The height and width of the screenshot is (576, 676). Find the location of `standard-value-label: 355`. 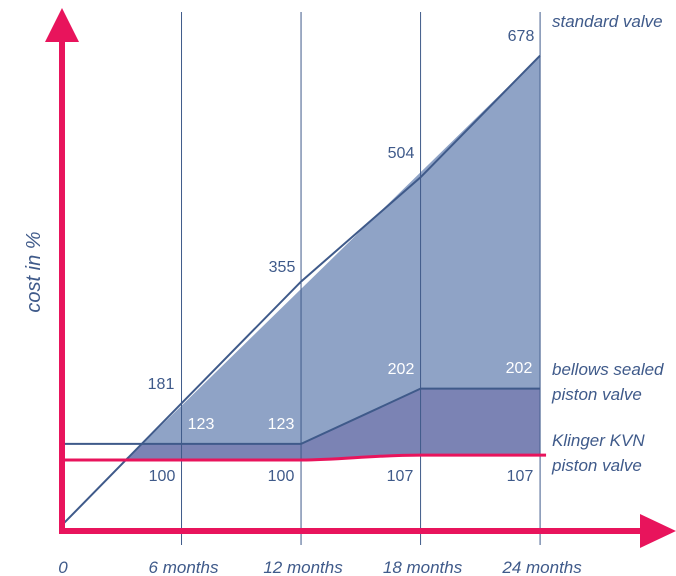

standard-value-label: 355 is located at coordinates (282, 267).